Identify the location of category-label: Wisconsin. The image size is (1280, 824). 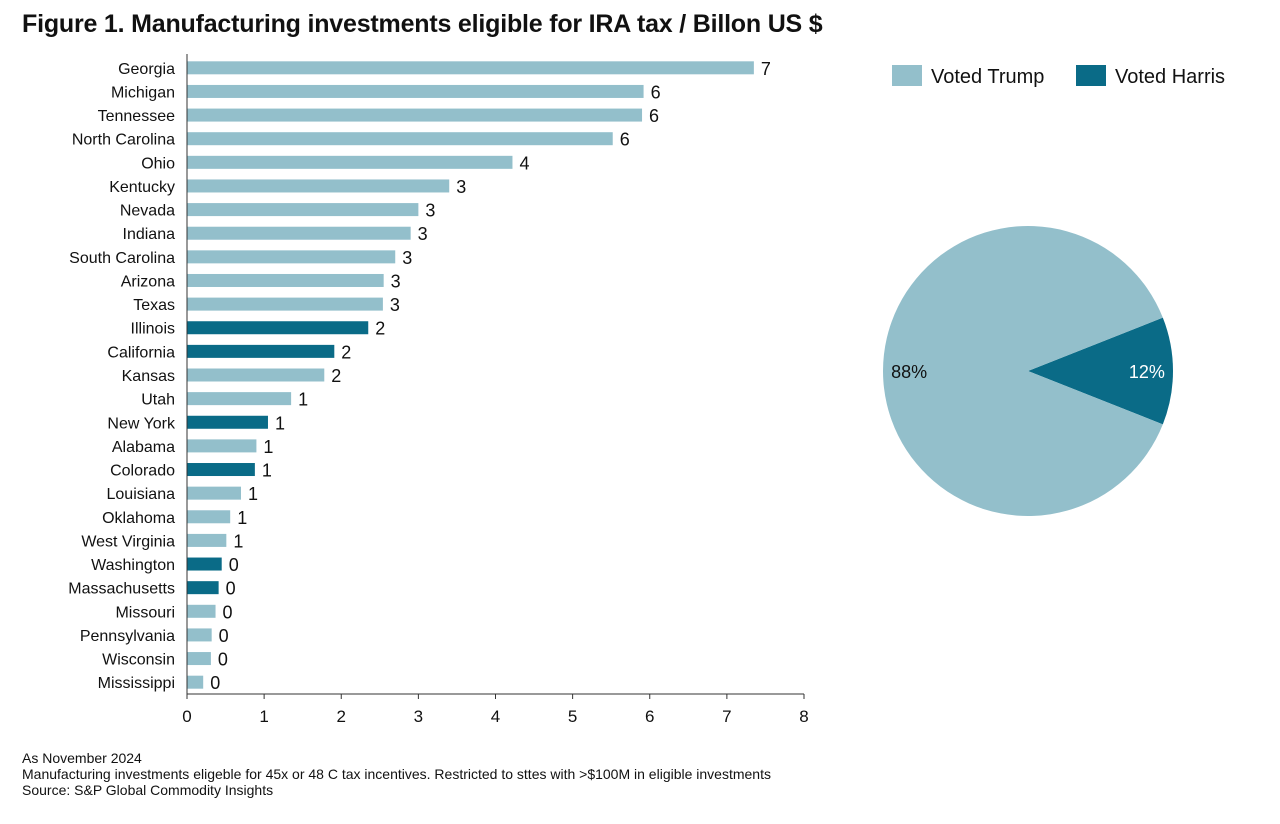
(138, 660).